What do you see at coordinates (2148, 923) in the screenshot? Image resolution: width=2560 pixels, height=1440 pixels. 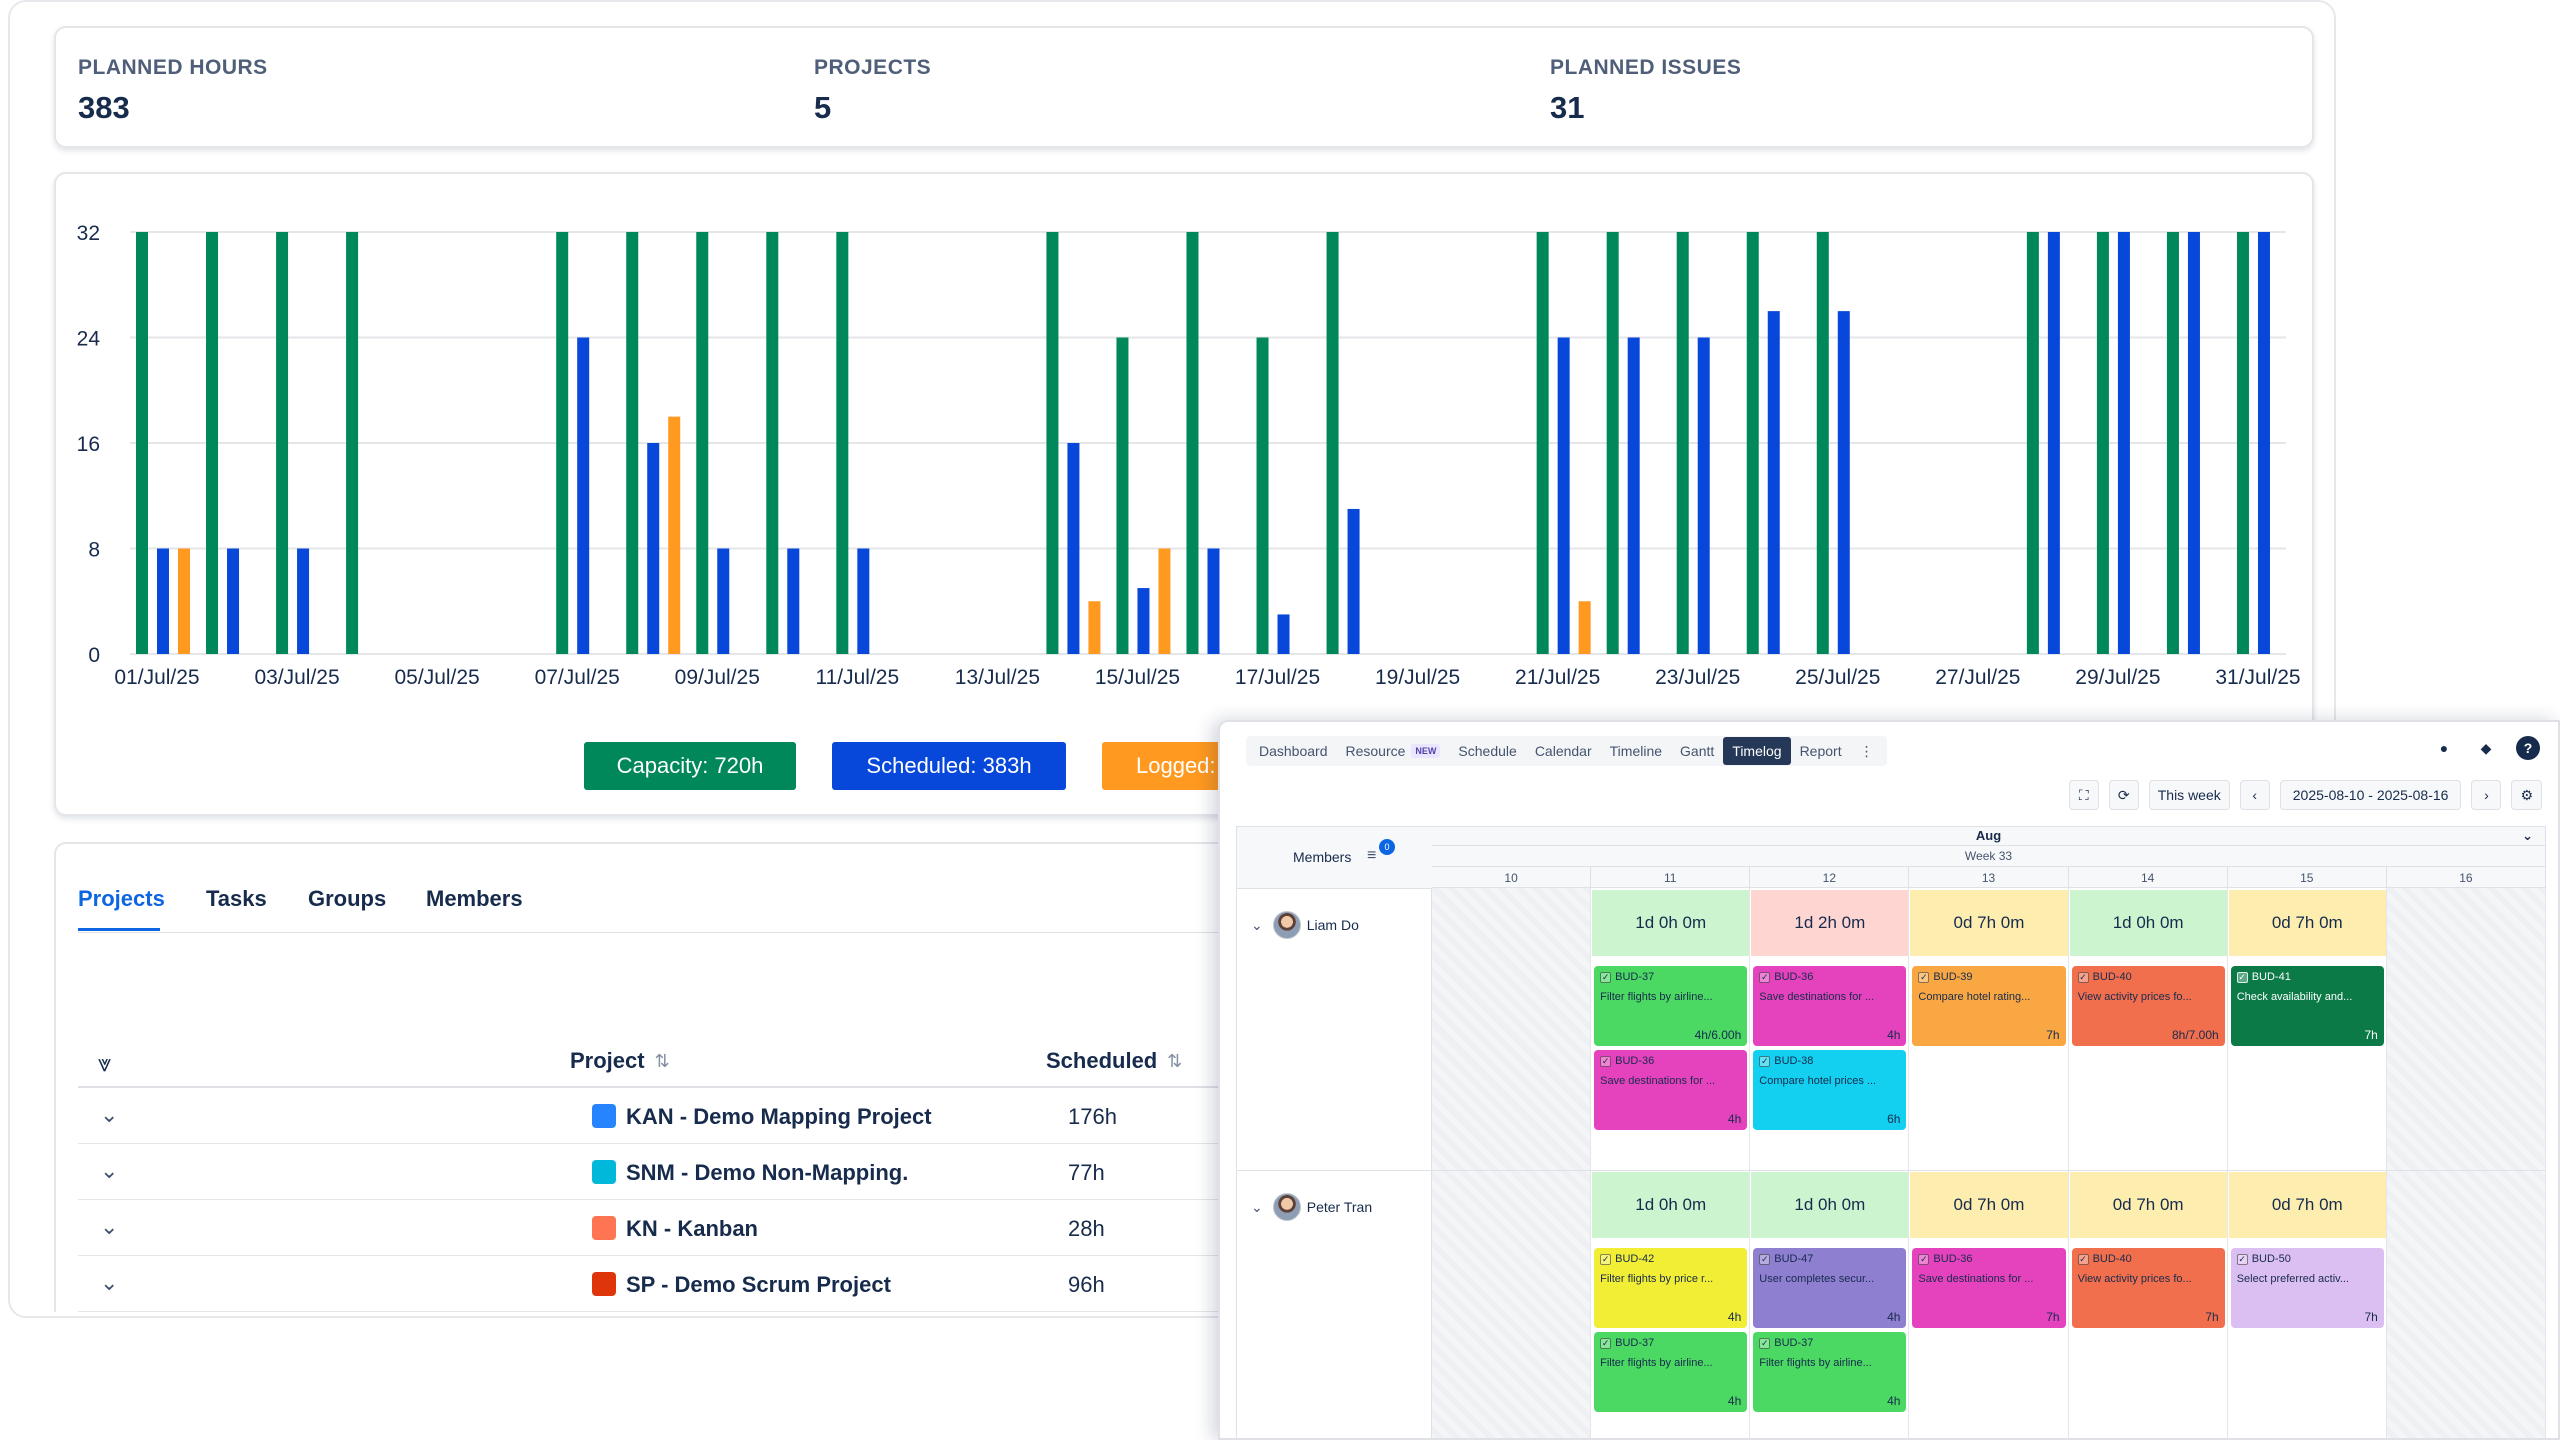 I see `daily-total: 1d 0h 0m` at bounding box center [2148, 923].